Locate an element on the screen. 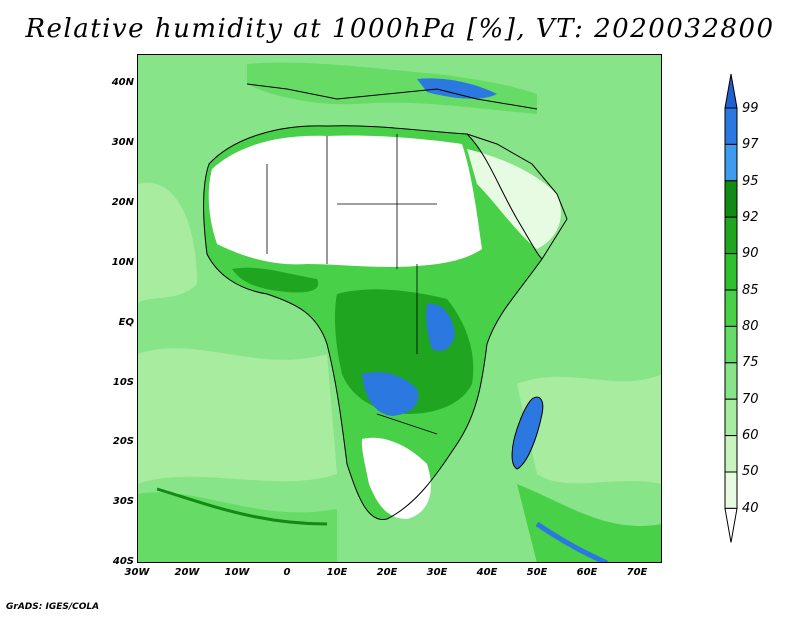  lon-tick-label: 20E is located at coordinates (387, 572).